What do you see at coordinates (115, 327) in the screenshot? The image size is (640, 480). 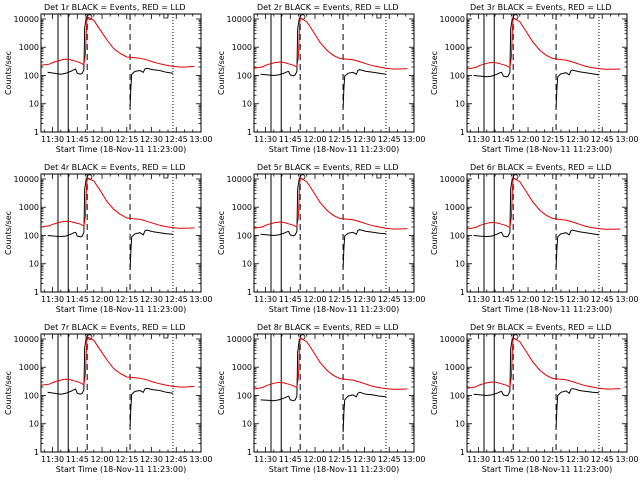 I see `panel-title: Det 7r BLACK = Events, RED = LLD` at bounding box center [115, 327].